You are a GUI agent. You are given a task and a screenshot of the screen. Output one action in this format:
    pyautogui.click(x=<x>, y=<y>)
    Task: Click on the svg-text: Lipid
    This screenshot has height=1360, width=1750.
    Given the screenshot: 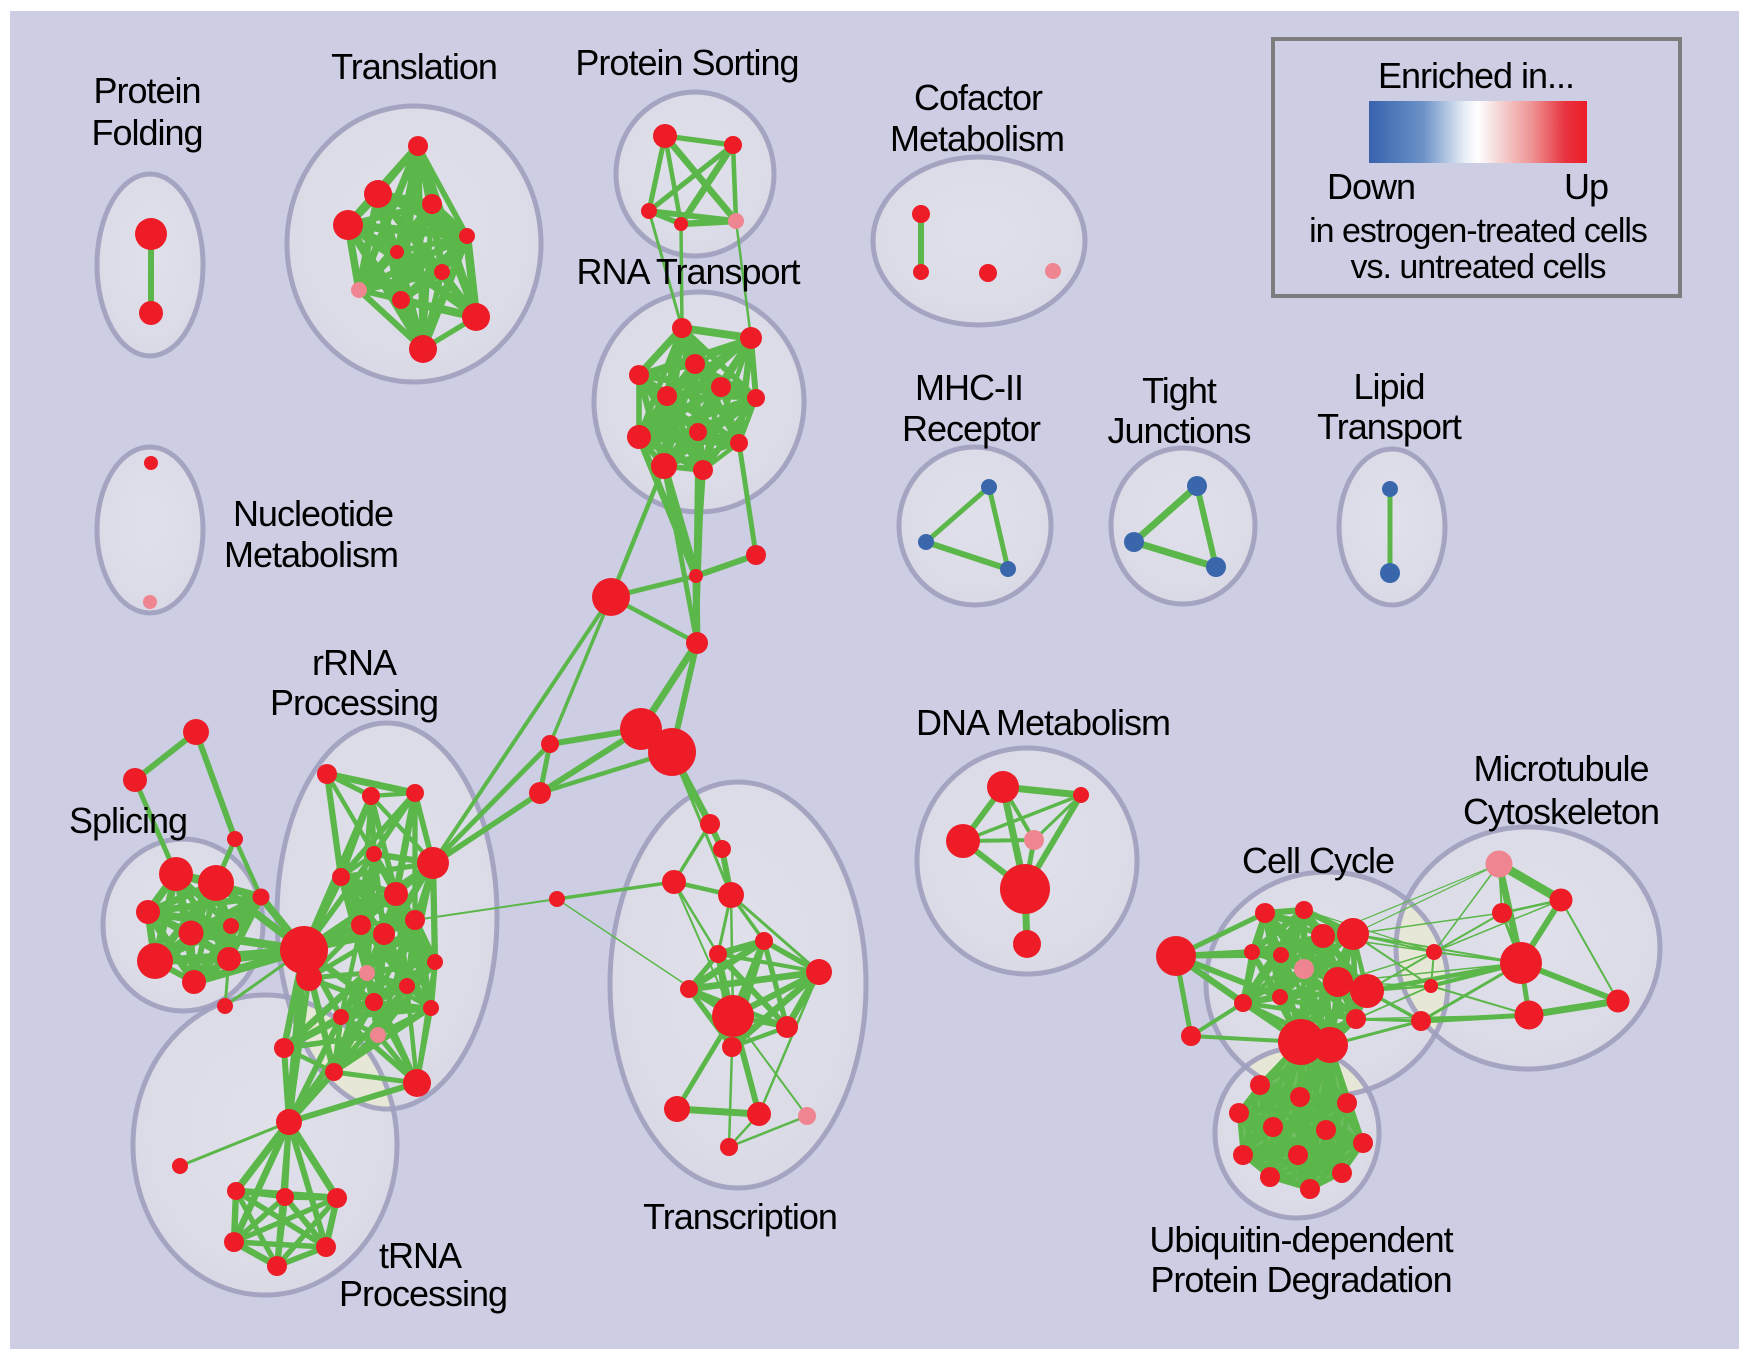 What is the action you would take?
    pyautogui.click(x=1388, y=386)
    